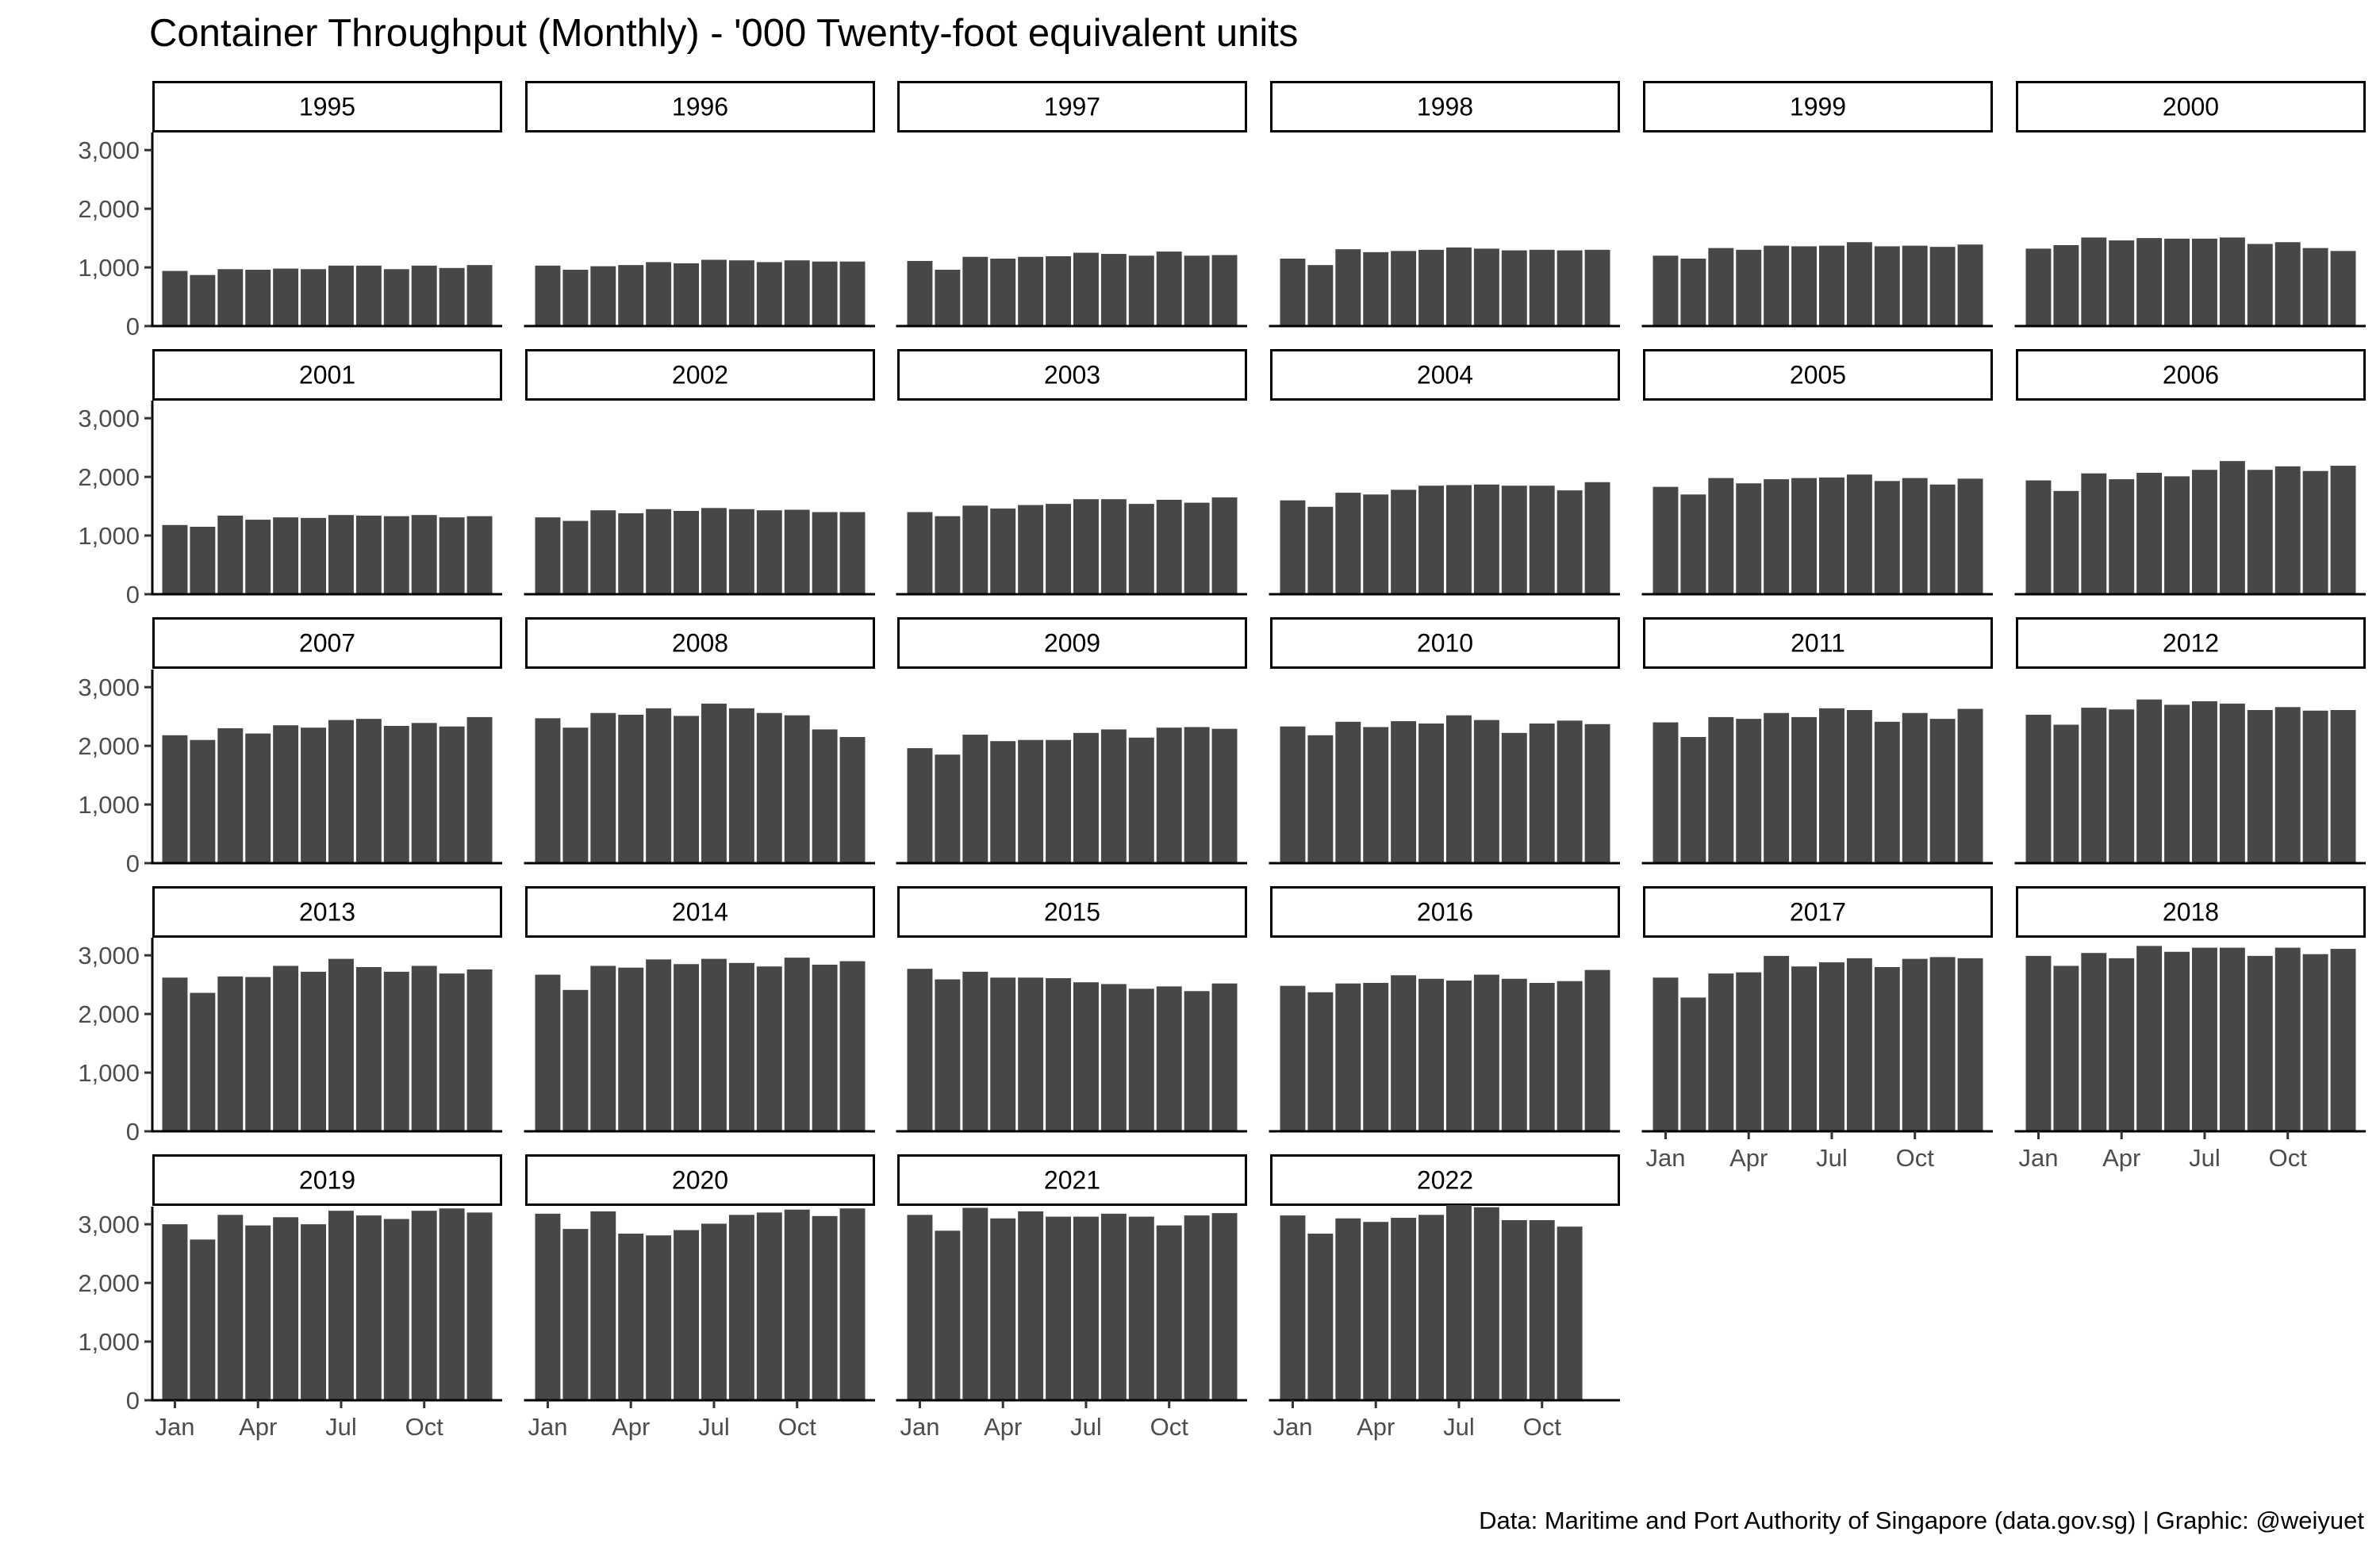 Image resolution: width=2380 pixels, height=1547 pixels. Describe the element at coordinates (2287, 1039) in the screenshot. I see `bar-2018-Oct` at that location.